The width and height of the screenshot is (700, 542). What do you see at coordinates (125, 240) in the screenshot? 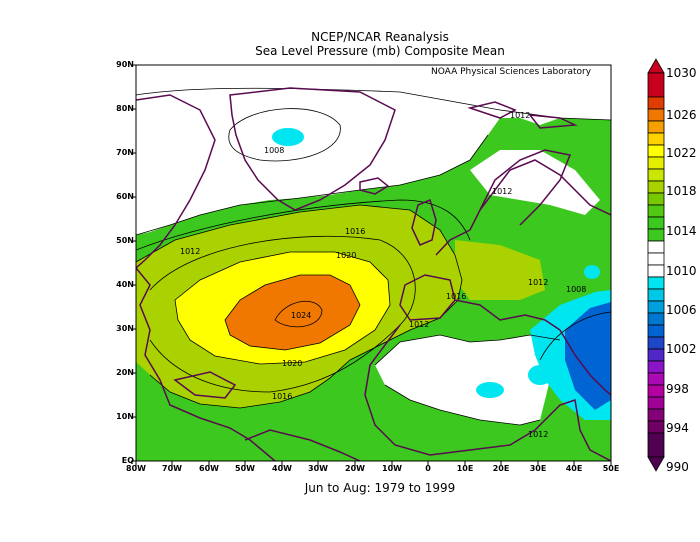
I see `lat-label: 50N` at bounding box center [125, 240].